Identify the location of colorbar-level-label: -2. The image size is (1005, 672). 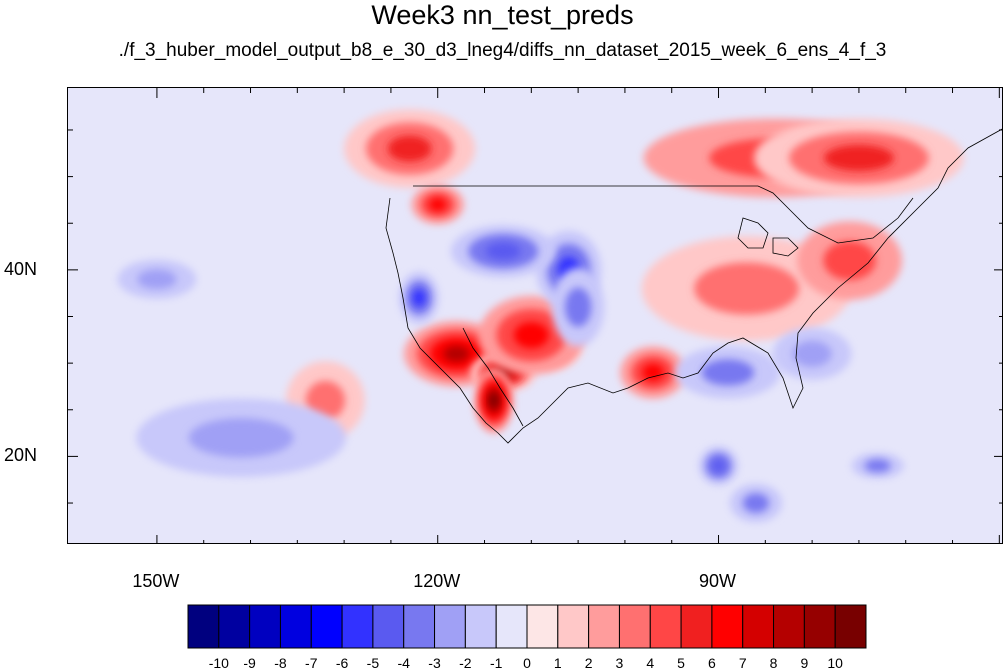
(465, 663).